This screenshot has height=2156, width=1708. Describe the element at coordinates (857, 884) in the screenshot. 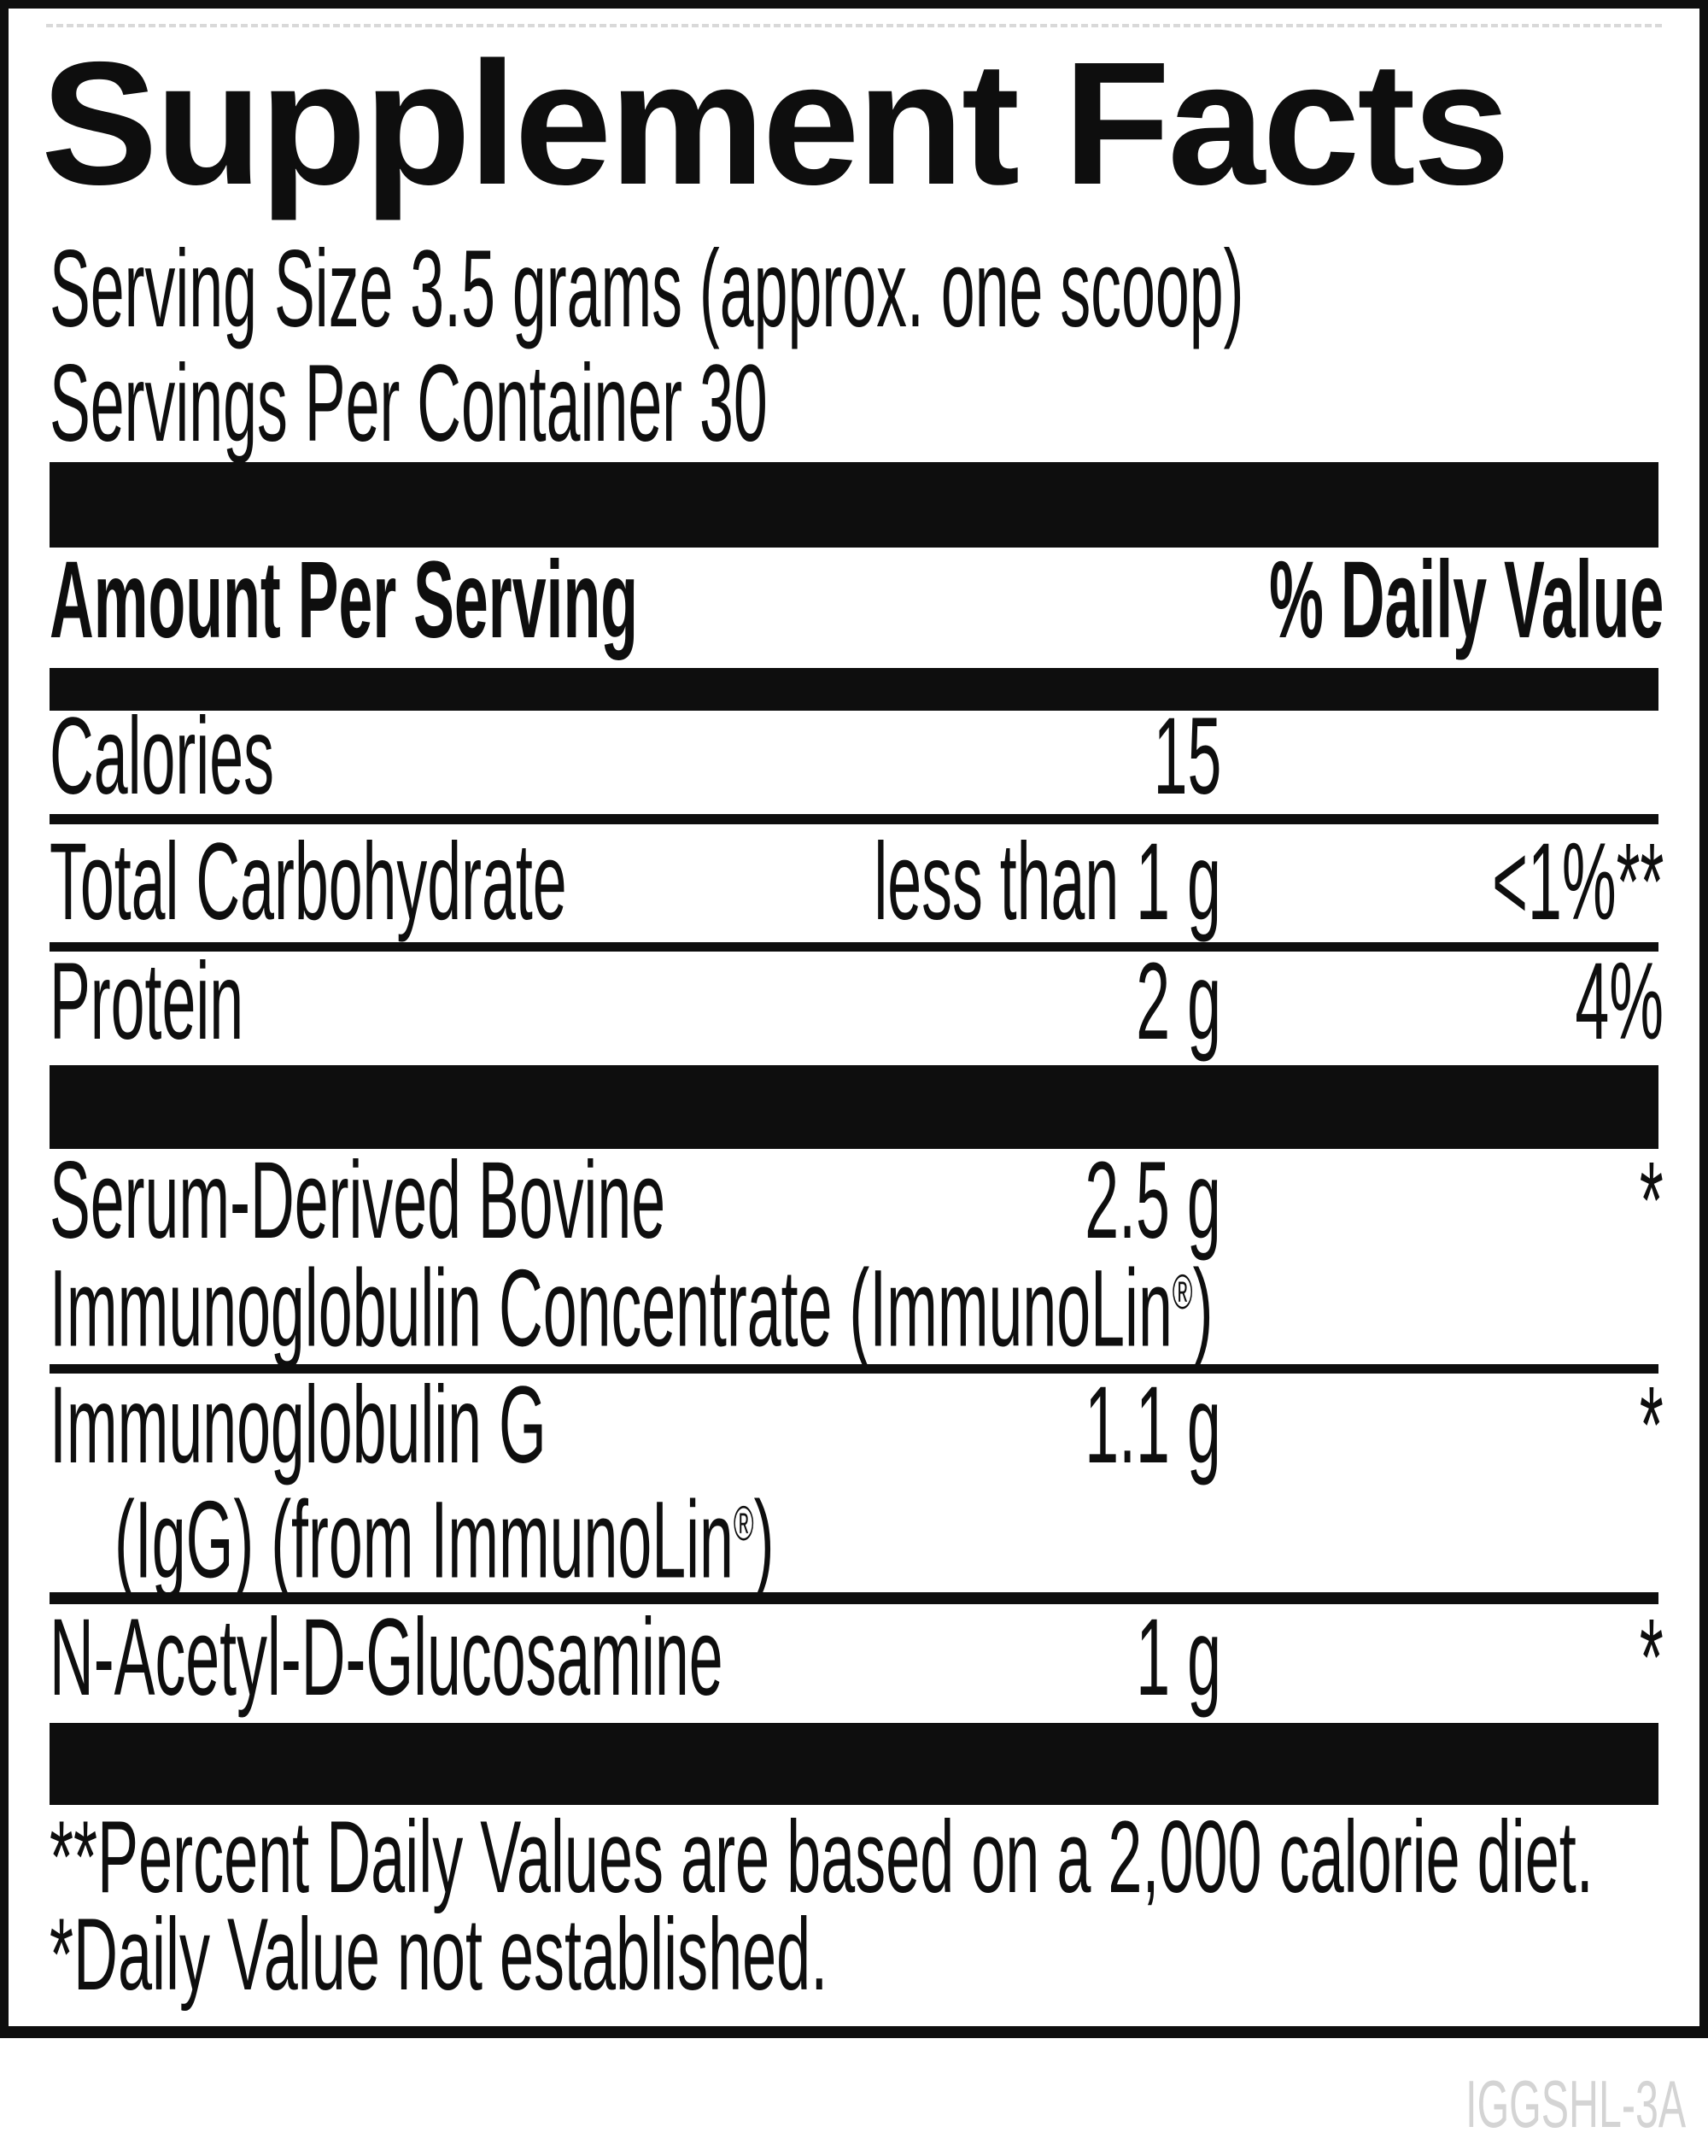

I see `row-total-carbohydrate: Total Carbohydrate less than 1 g <1%**` at that location.